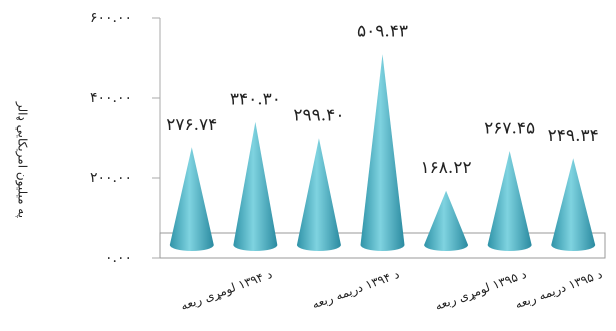 The height and width of the screenshot is (331, 616). I want to click on x-tick-label: د ۱۳۹۵ لومړی ربعه, so click(481, 290).